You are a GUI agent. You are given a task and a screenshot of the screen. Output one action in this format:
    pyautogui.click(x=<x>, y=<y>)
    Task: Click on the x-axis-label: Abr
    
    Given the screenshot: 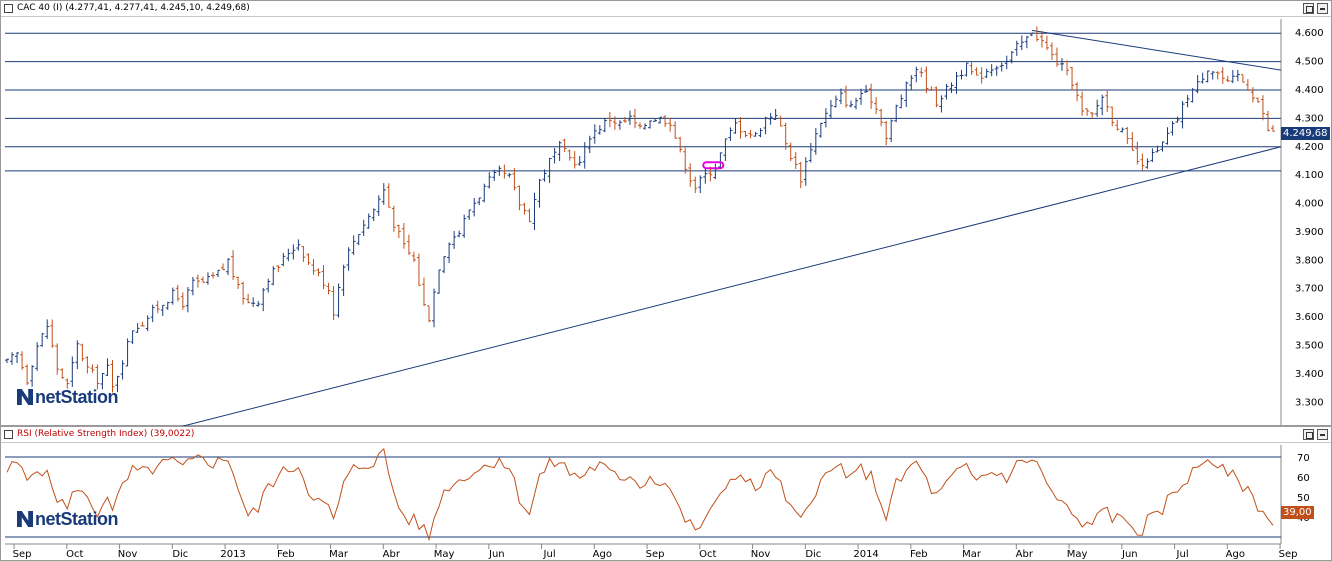 What is the action you would take?
    pyautogui.click(x=1025, y=554)
    